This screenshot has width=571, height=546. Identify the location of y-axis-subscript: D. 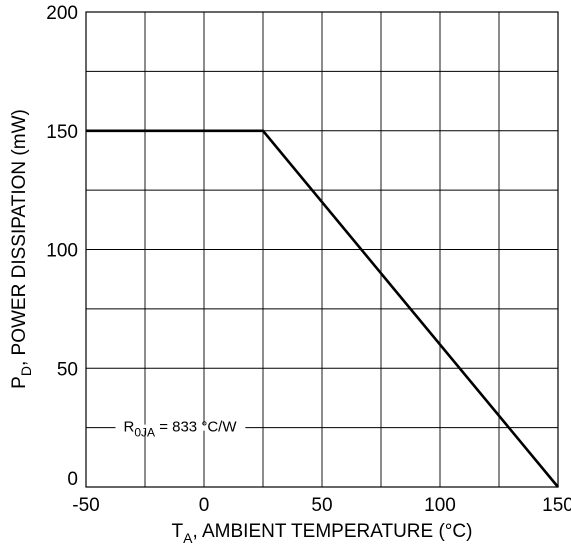
(26, 371).